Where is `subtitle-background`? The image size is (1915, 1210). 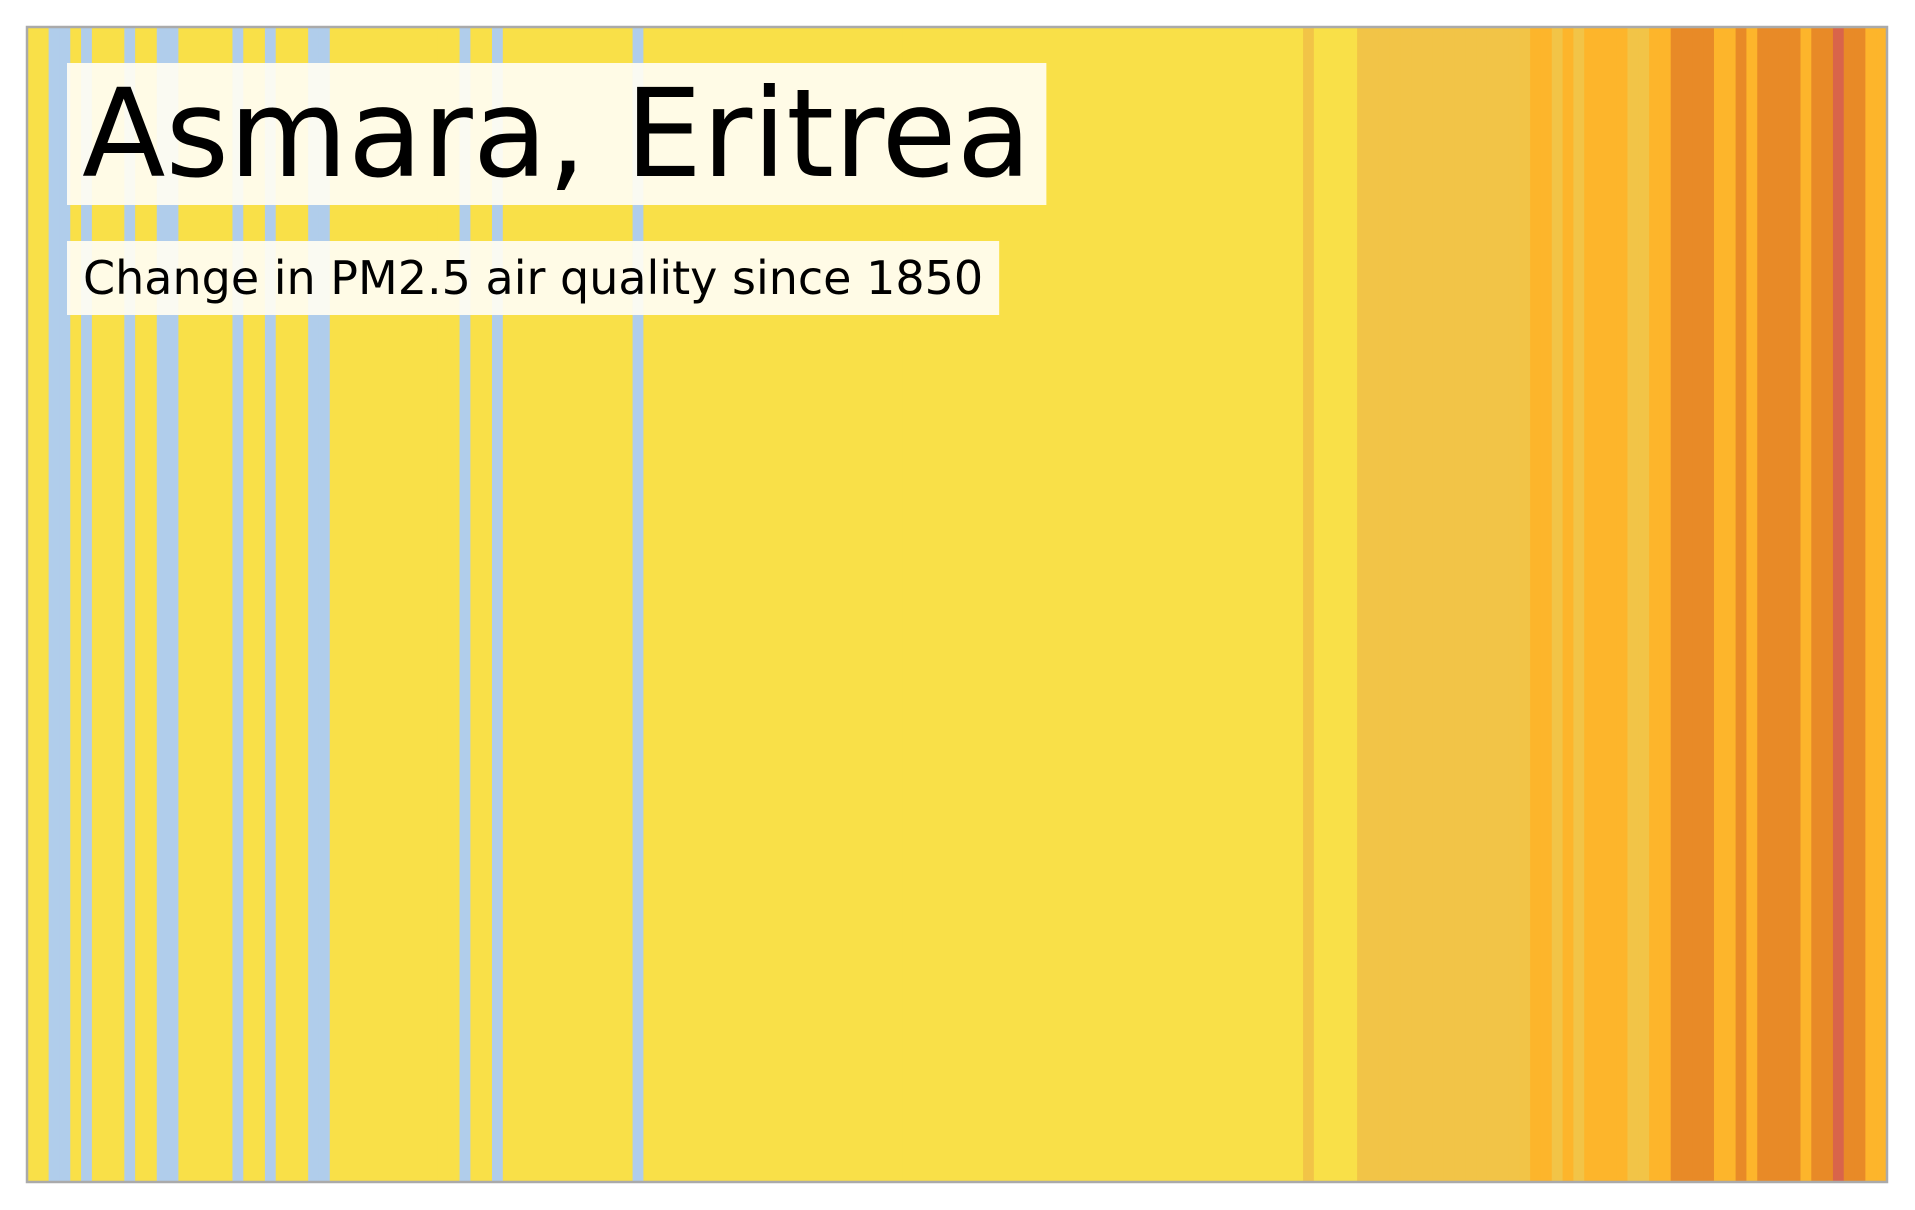
subtitle-background is located at coordinates (533, 278).